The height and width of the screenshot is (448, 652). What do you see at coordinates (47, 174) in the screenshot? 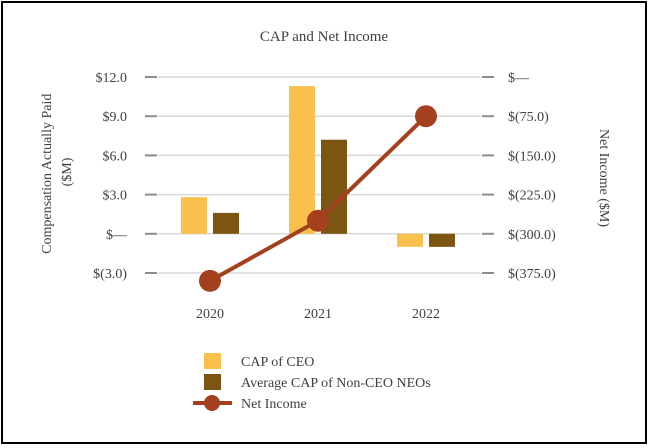
I see `left-axis-label-line-1: Compensation Actually Paid` at bounding box center [47, 174].